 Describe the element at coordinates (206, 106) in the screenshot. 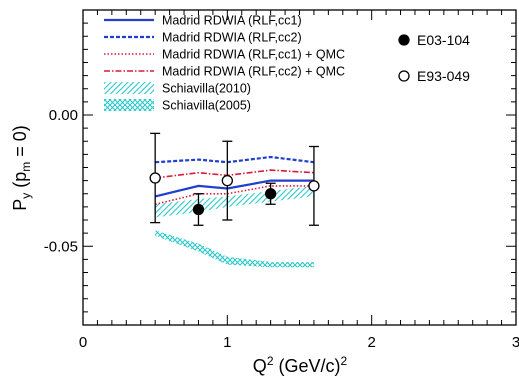

I see `legend-label: Schiavilla(2005)` at that location.